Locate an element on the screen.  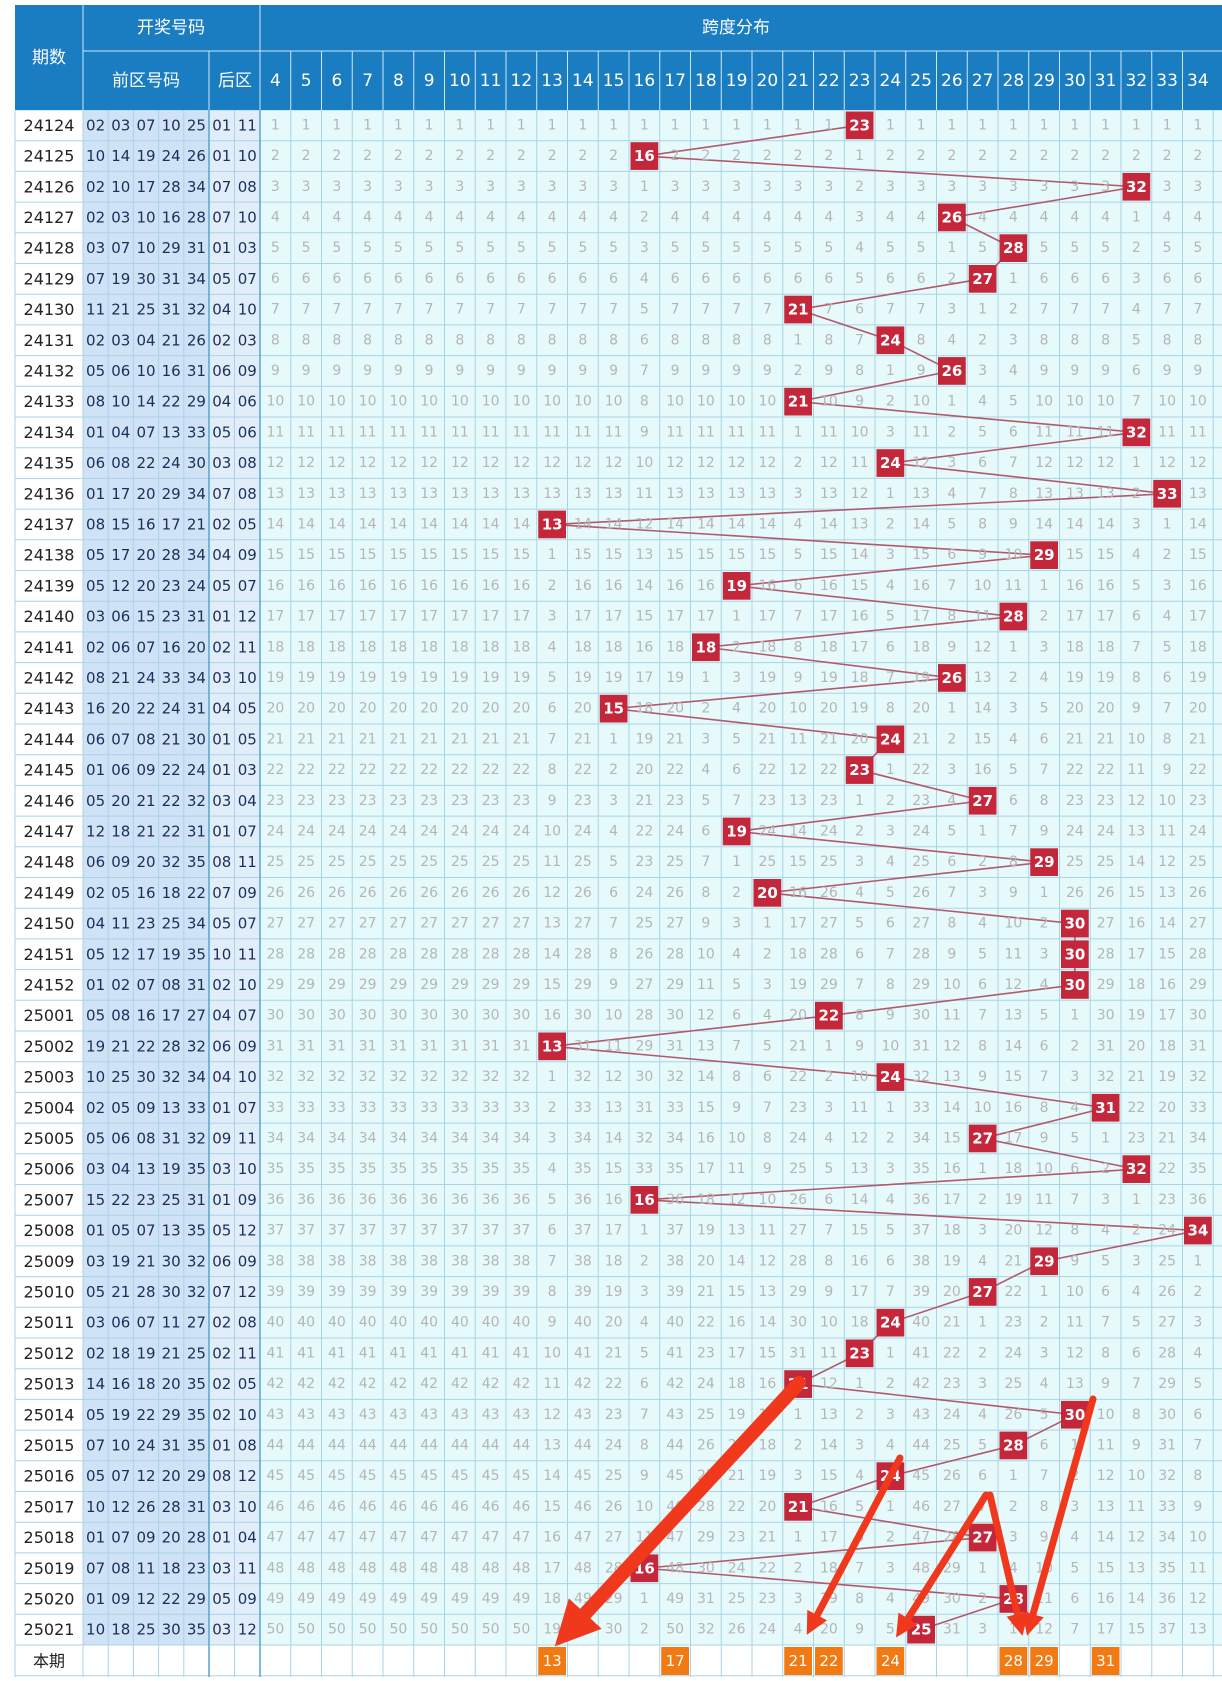
back-number: 10 is located at coordinates (247, 985).